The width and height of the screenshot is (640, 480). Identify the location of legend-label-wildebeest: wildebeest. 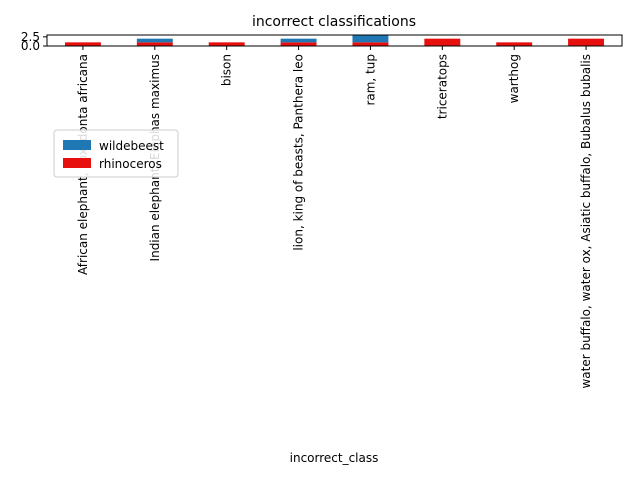
(131, 146).